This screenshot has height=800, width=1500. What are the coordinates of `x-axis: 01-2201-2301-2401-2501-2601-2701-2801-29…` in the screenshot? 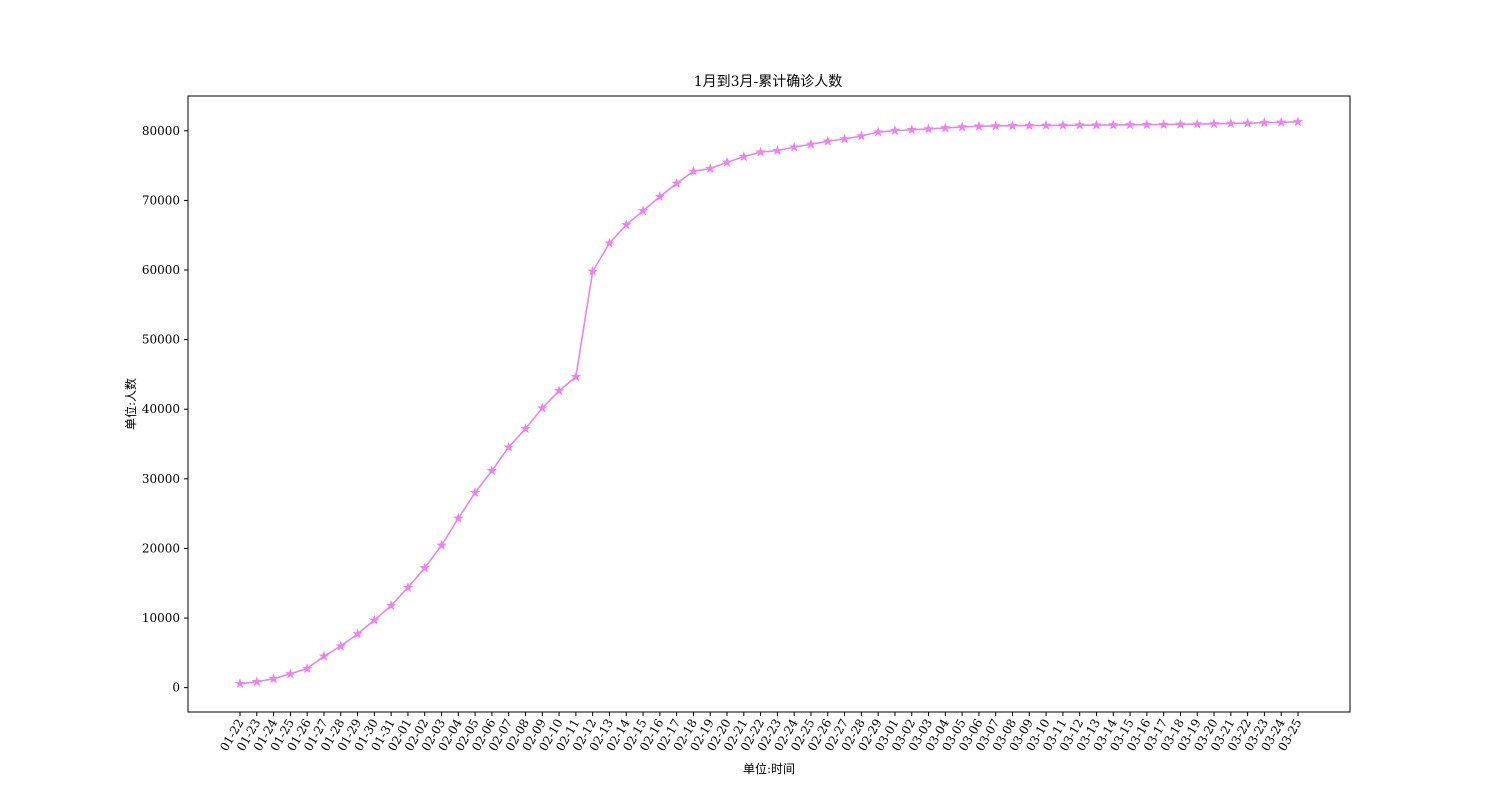 It's located at (761, 732).